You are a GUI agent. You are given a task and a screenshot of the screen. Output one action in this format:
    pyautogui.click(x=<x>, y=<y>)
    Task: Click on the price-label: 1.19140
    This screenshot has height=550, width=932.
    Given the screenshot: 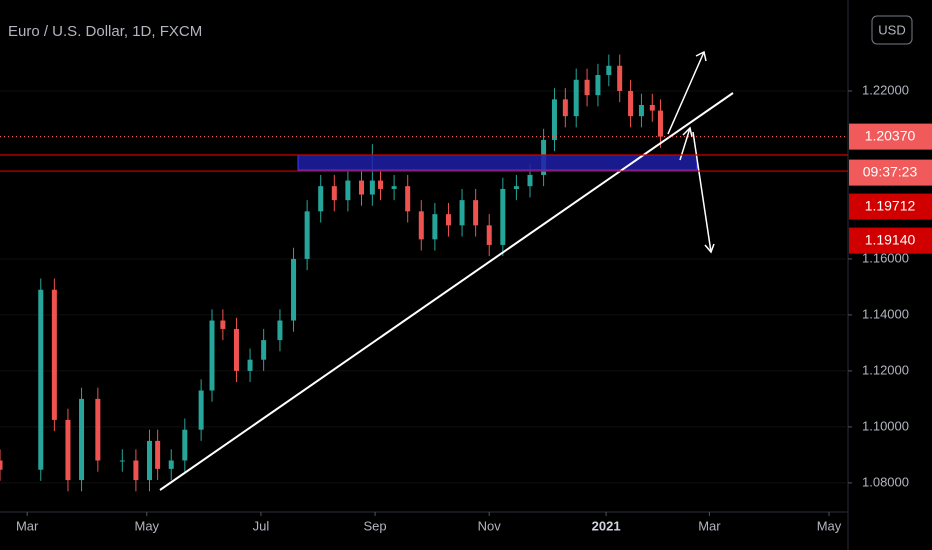 What is the action you would take?
    pyautogui.click(x=890, y=239)
    